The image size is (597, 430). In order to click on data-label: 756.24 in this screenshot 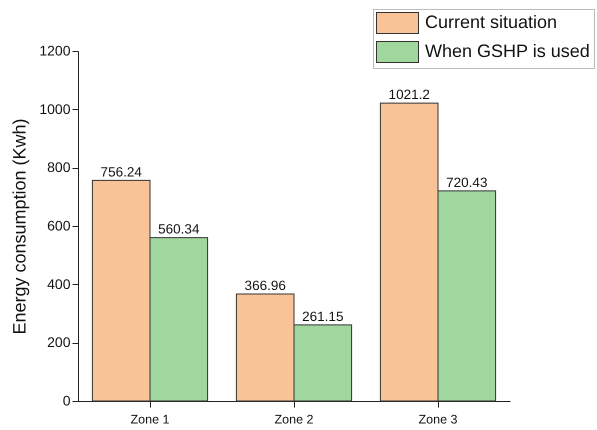, I will do `click(121, 172)`.